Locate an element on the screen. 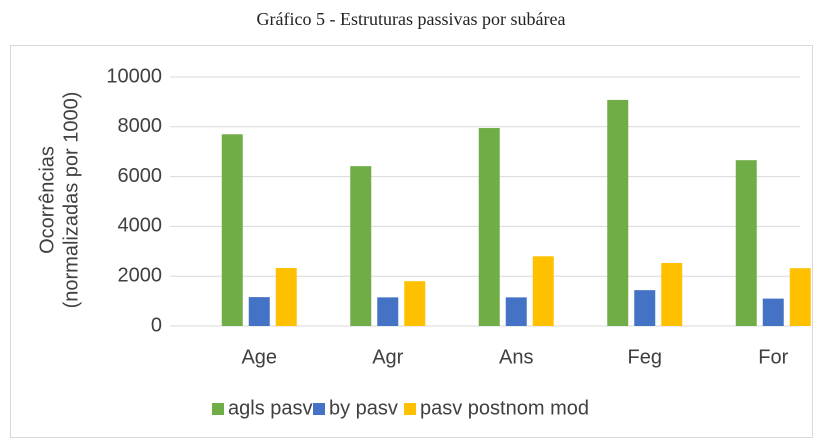 The height and width of the screenshot is (440, 823). y-tick-label: 4000 is located at coordinates (140, 226).